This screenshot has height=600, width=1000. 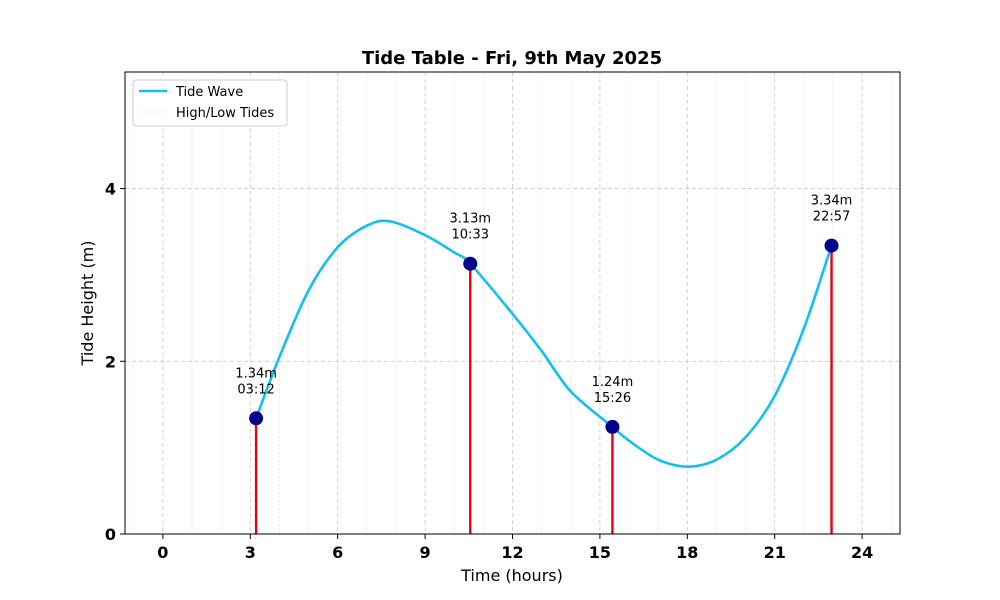 I want to click on tide-height-label: 1.24m, so click(x=613, y=382).